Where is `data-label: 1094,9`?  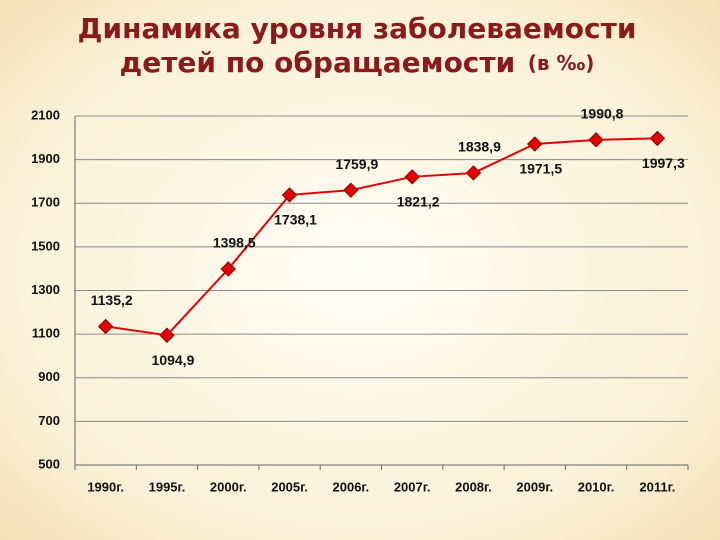 data-label: 1094,9 is located at coordinates (173, 360).